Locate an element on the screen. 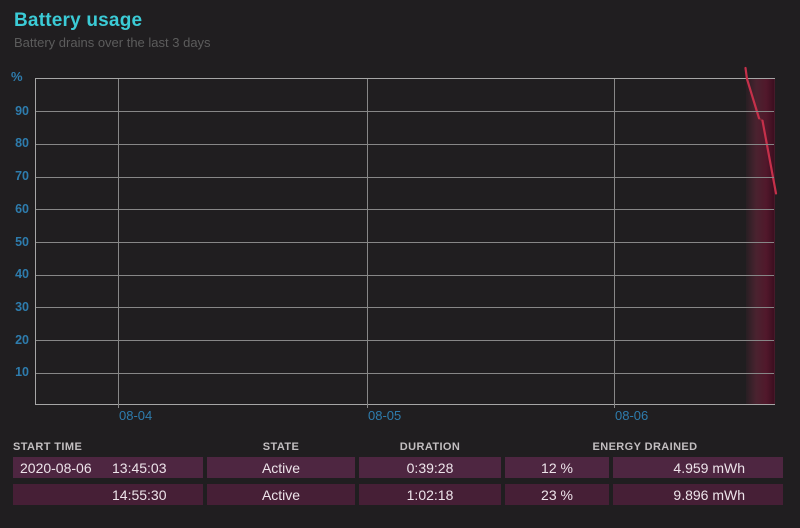 The image size is (800, 528). cell-start-time: 14:55:30 is located at coordinates (108, 494).